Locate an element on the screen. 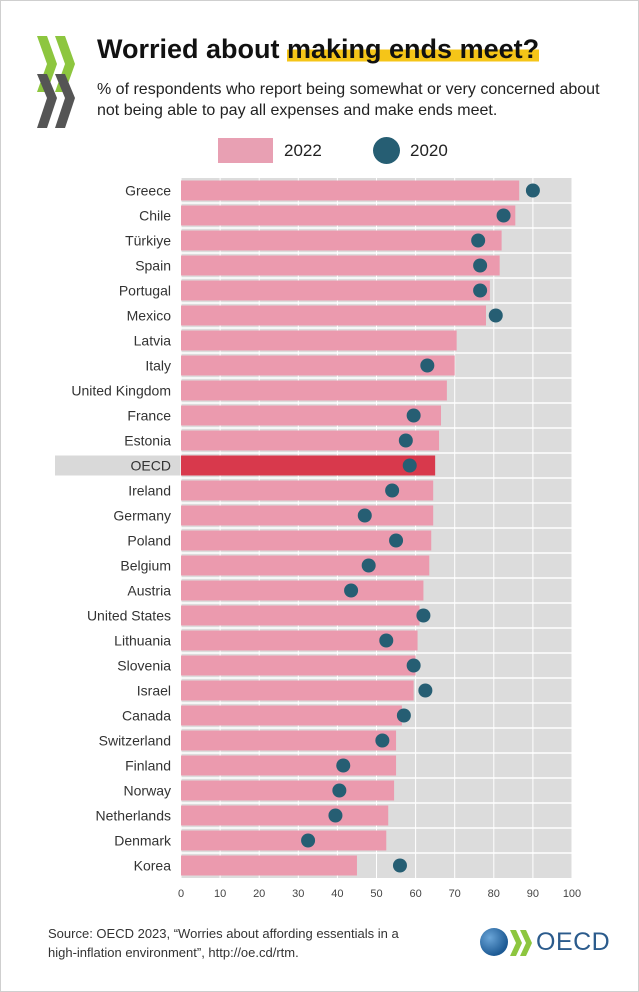 Image resolution: width=639 pixels, height=992 pixels. category-label: Spain is located at coordinates (153, 266).